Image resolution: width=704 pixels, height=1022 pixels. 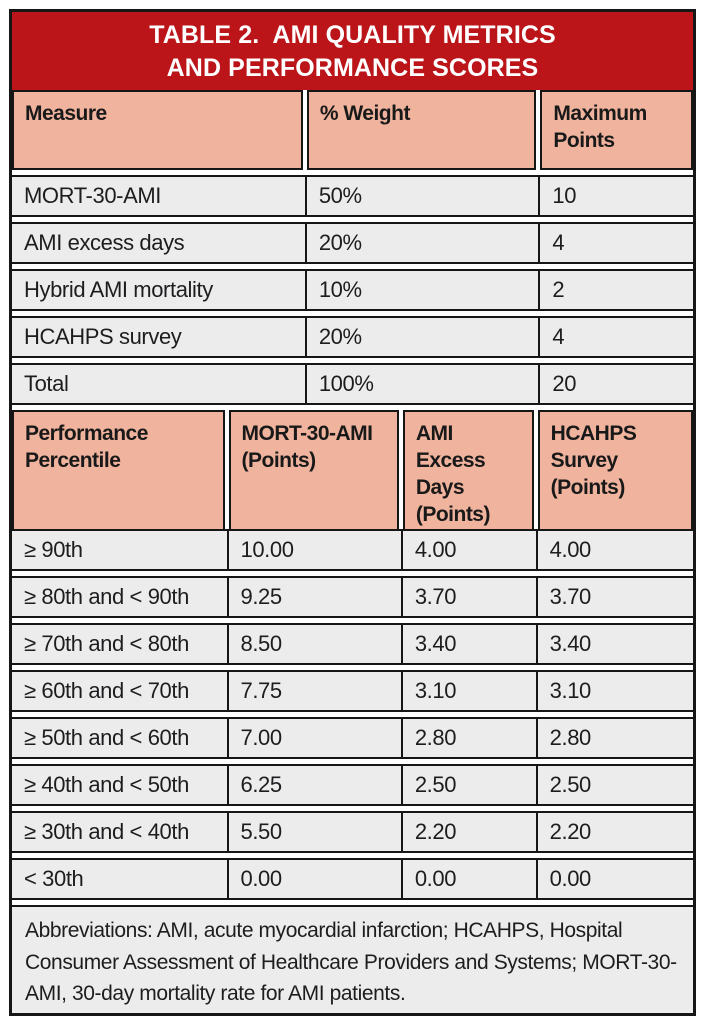 I want to click on mort-points-cell: 5.50, so click(x=313, y=832).